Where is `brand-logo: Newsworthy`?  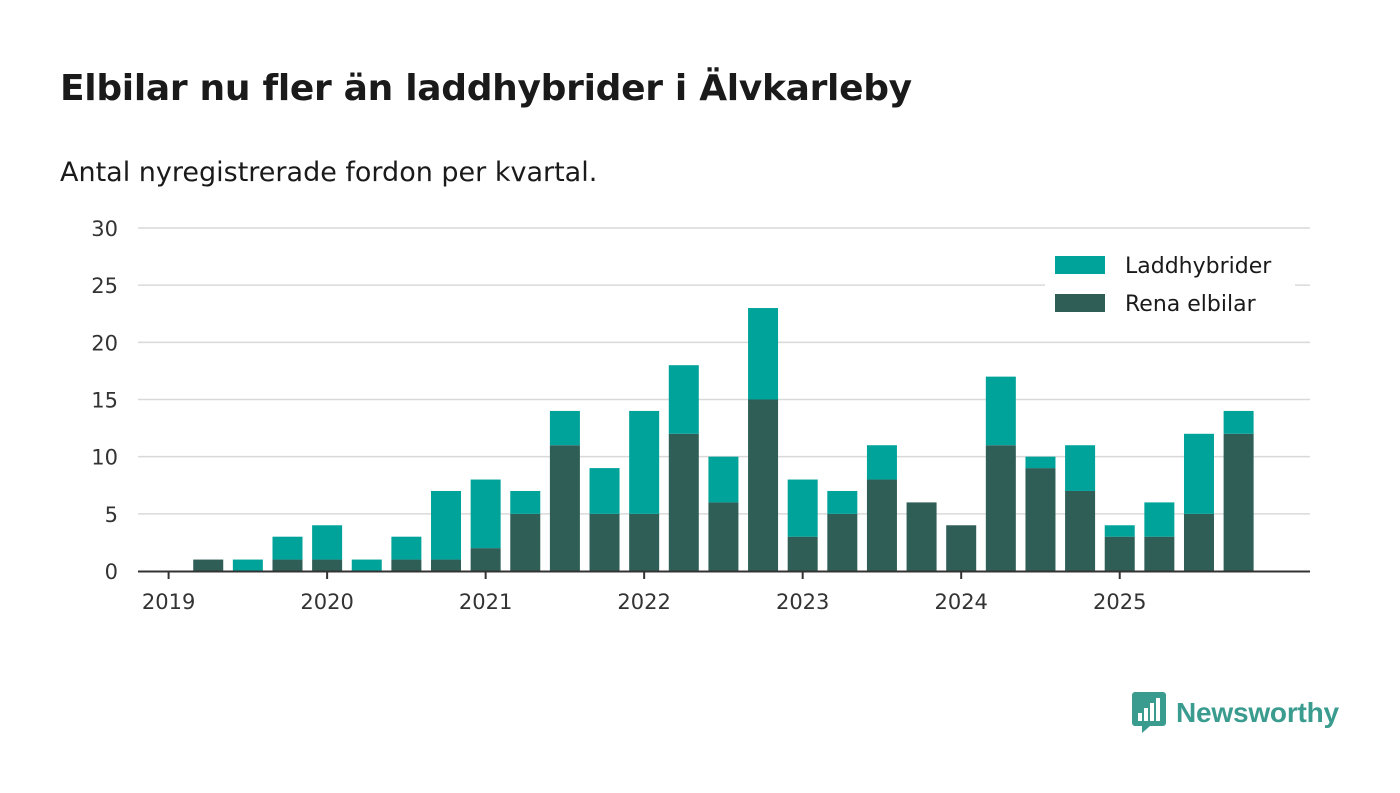
brand-logo: Newsworthy is located at coordinates (1235, 713).